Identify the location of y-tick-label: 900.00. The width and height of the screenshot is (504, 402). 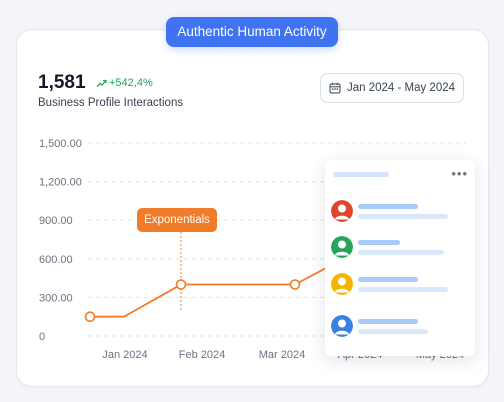
(56, 221).